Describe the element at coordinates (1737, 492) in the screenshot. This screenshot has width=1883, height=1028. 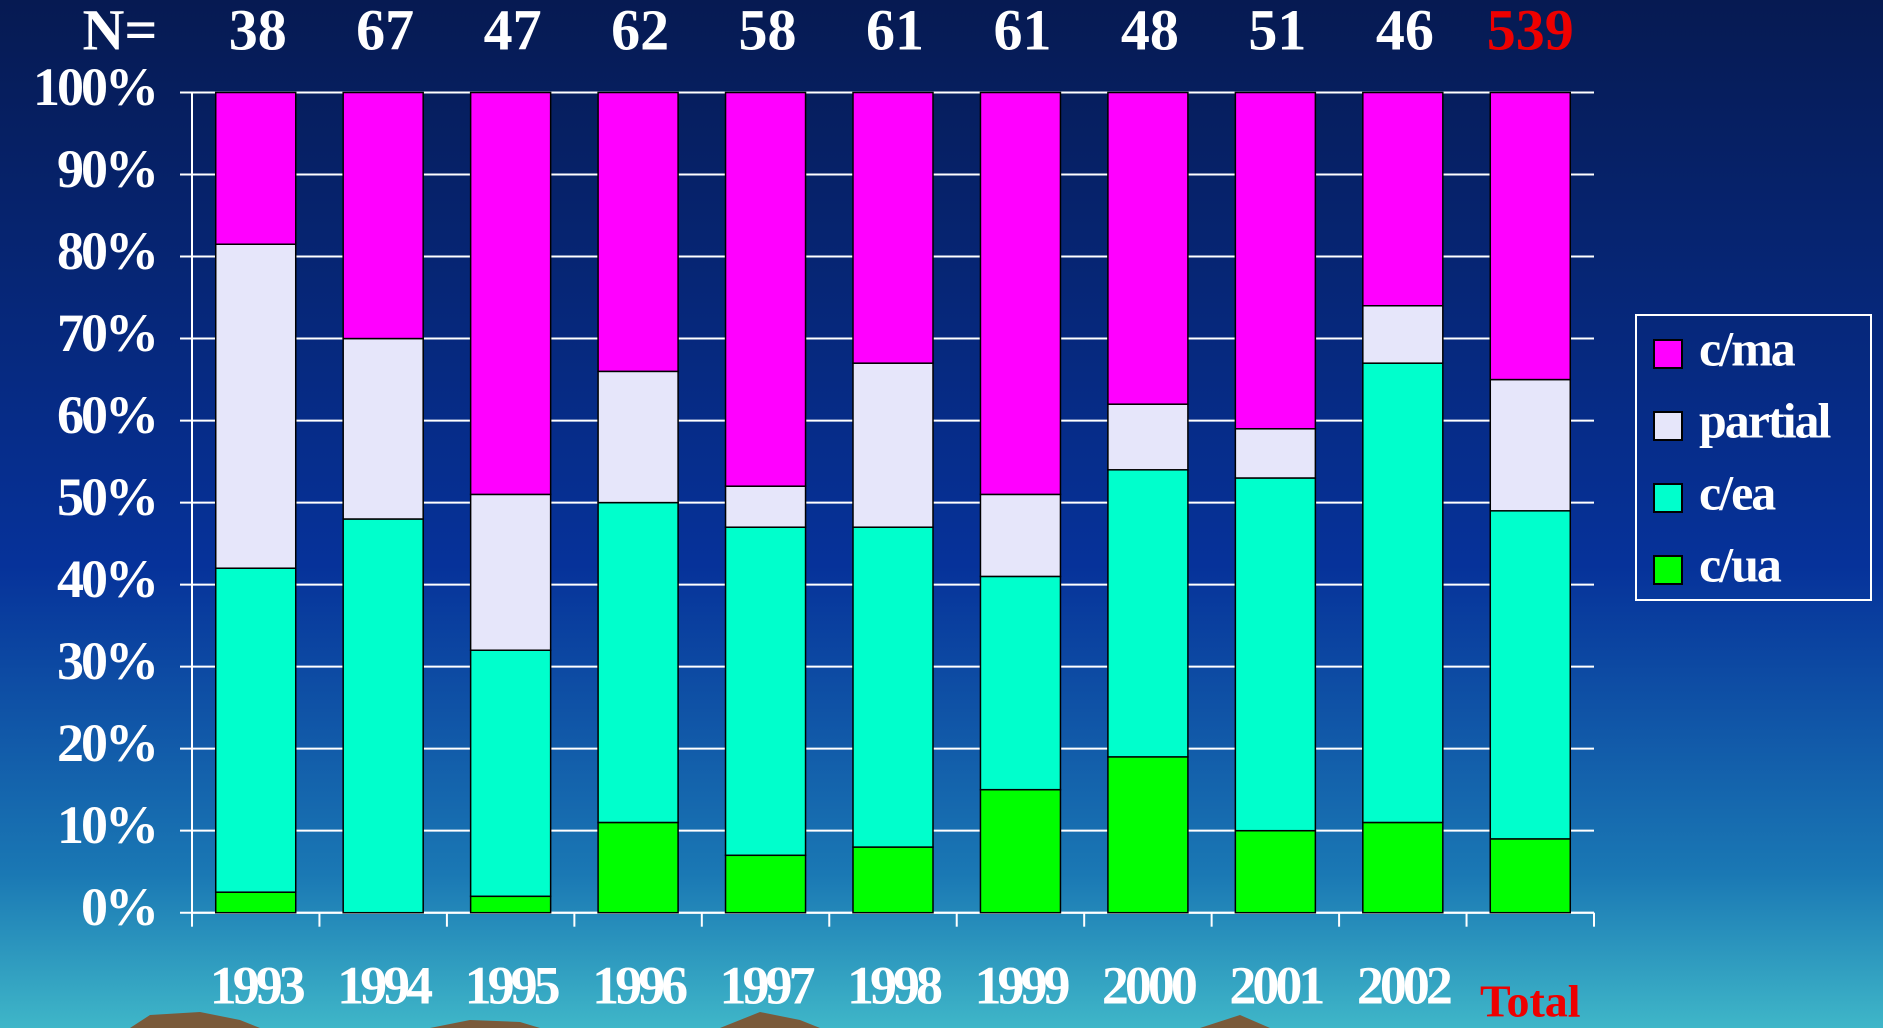
I see `legend-label: c/ea` at that location.